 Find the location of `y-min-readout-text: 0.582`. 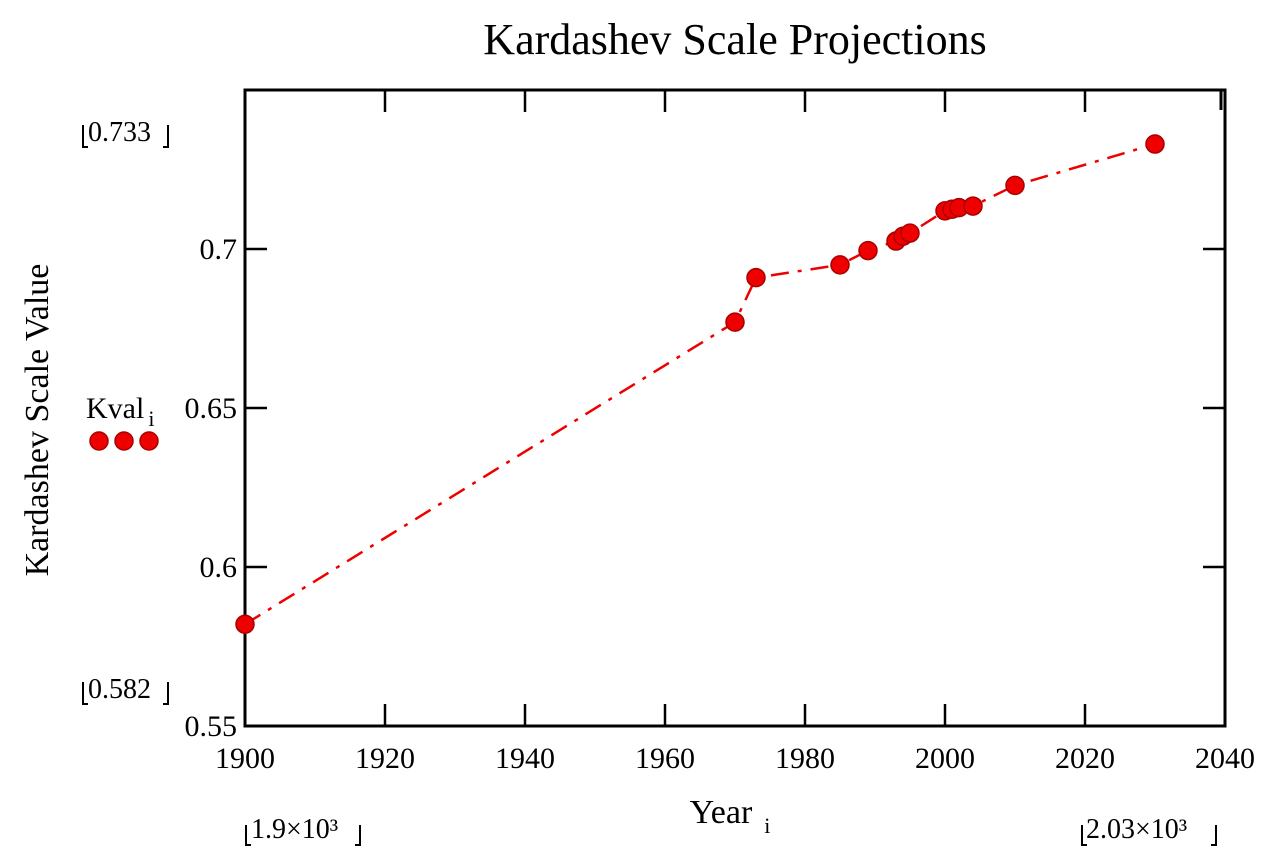

y-min-readout-text: 0.582 is located at coordinates (119, 689).